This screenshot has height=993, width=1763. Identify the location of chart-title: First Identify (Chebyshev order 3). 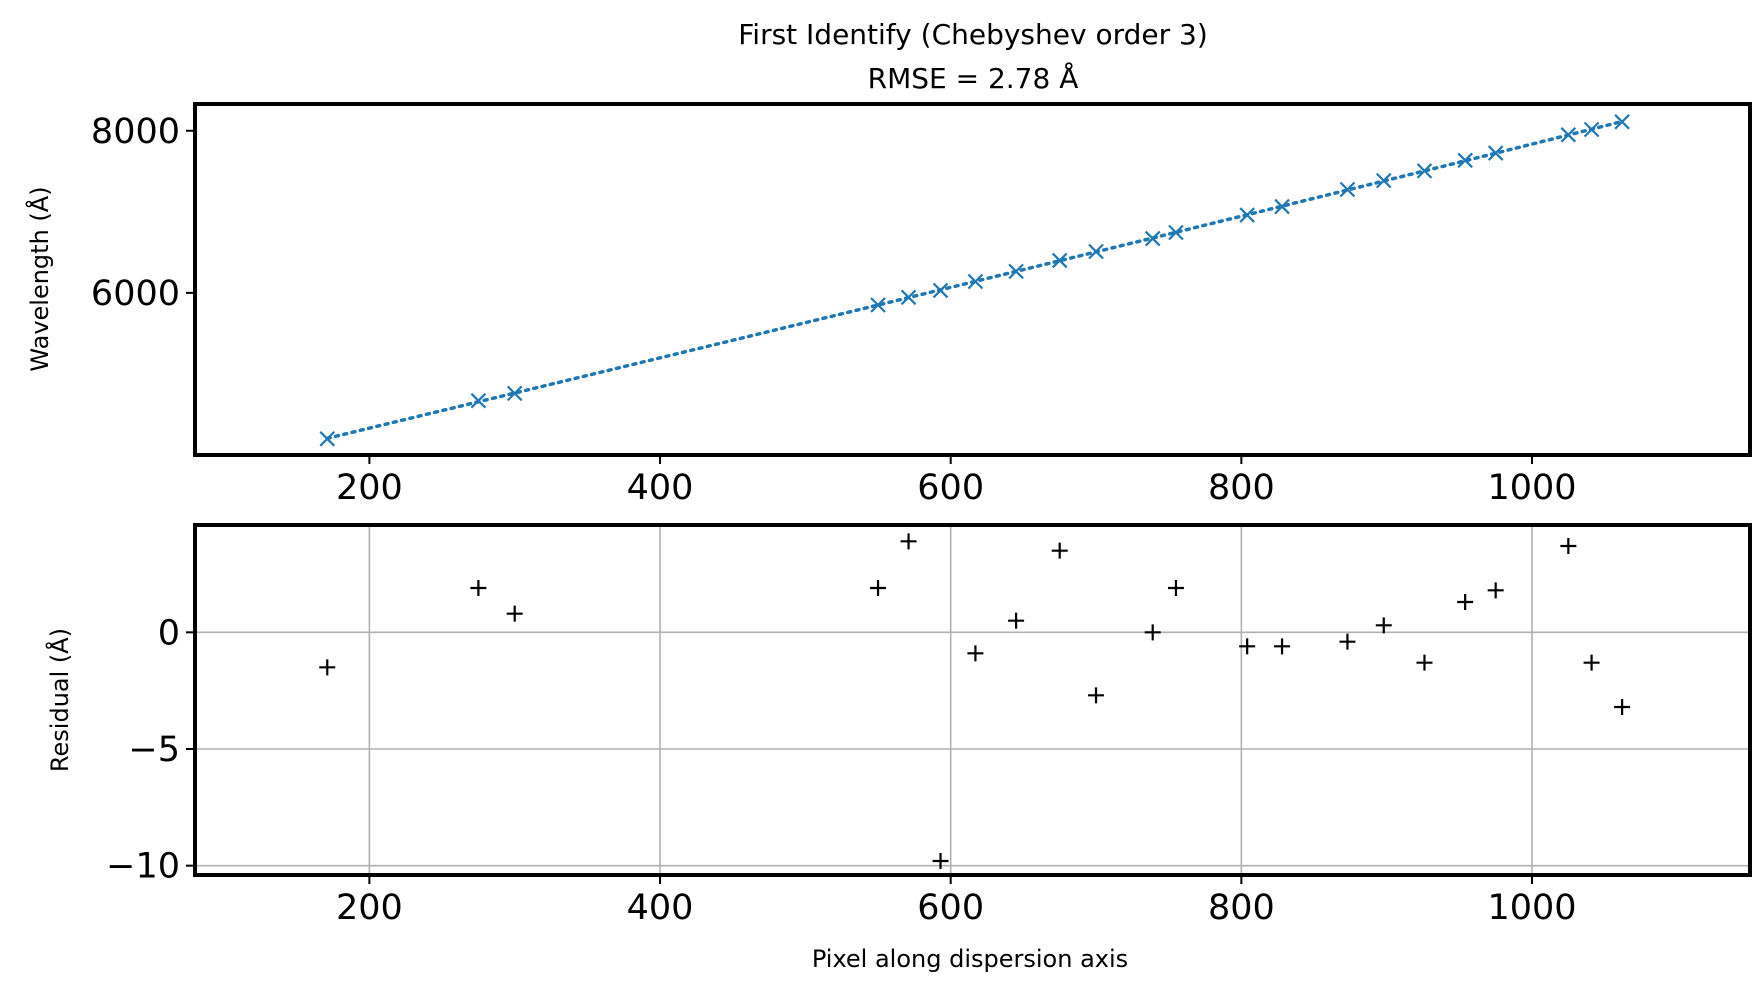
(973, 34).